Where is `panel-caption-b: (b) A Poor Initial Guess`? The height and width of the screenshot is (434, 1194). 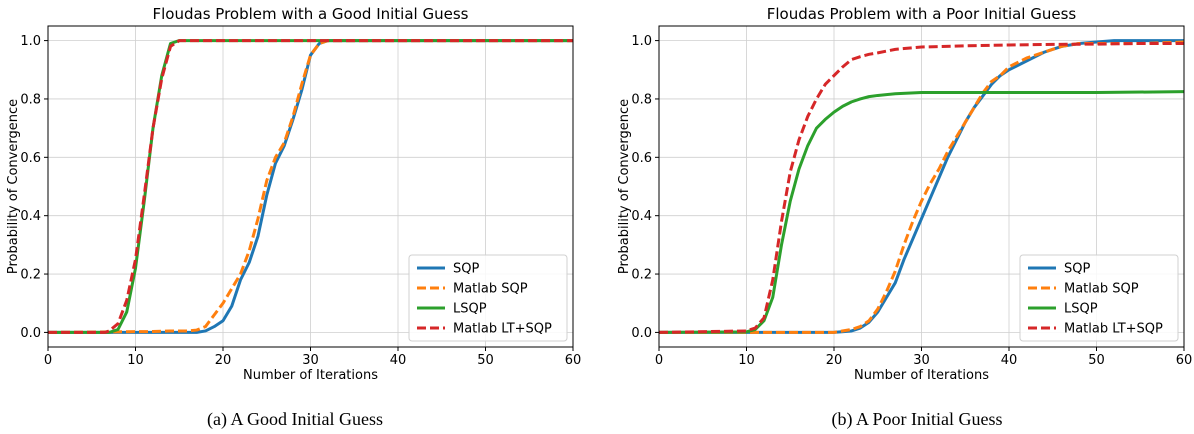 panel-caption-b: (b) A Poor Initial Guess is located at coordinates (917, 419).